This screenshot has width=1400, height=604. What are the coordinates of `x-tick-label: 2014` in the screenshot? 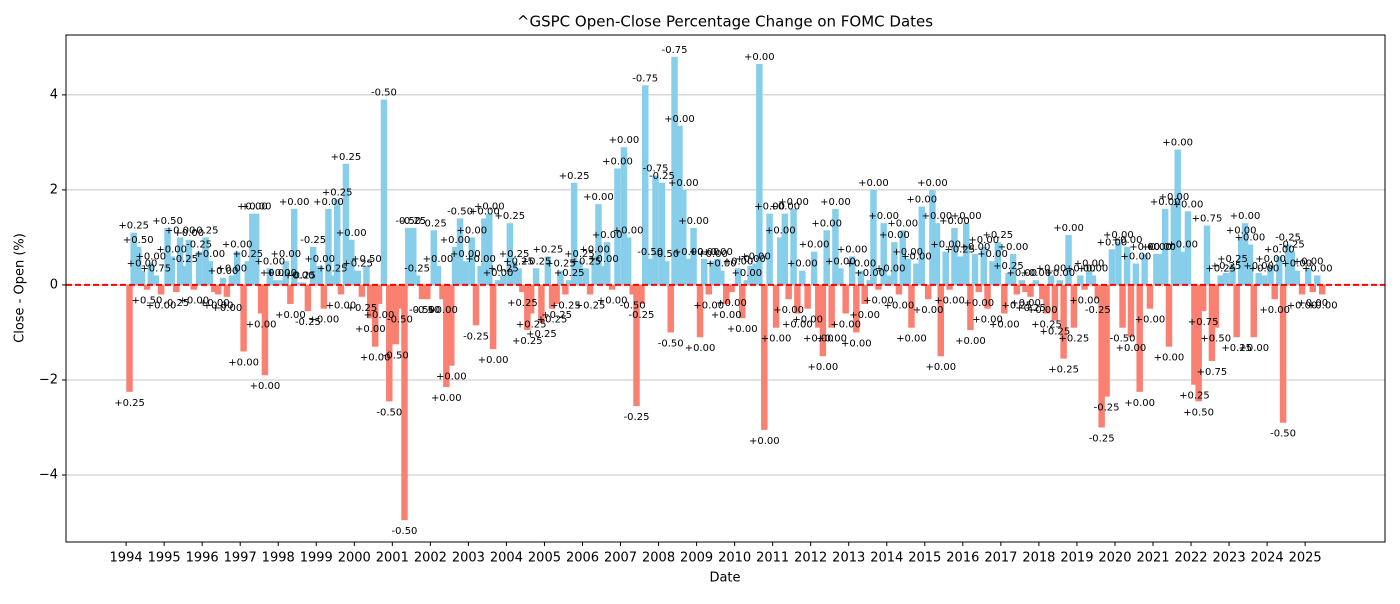 It's located at (886, 558).